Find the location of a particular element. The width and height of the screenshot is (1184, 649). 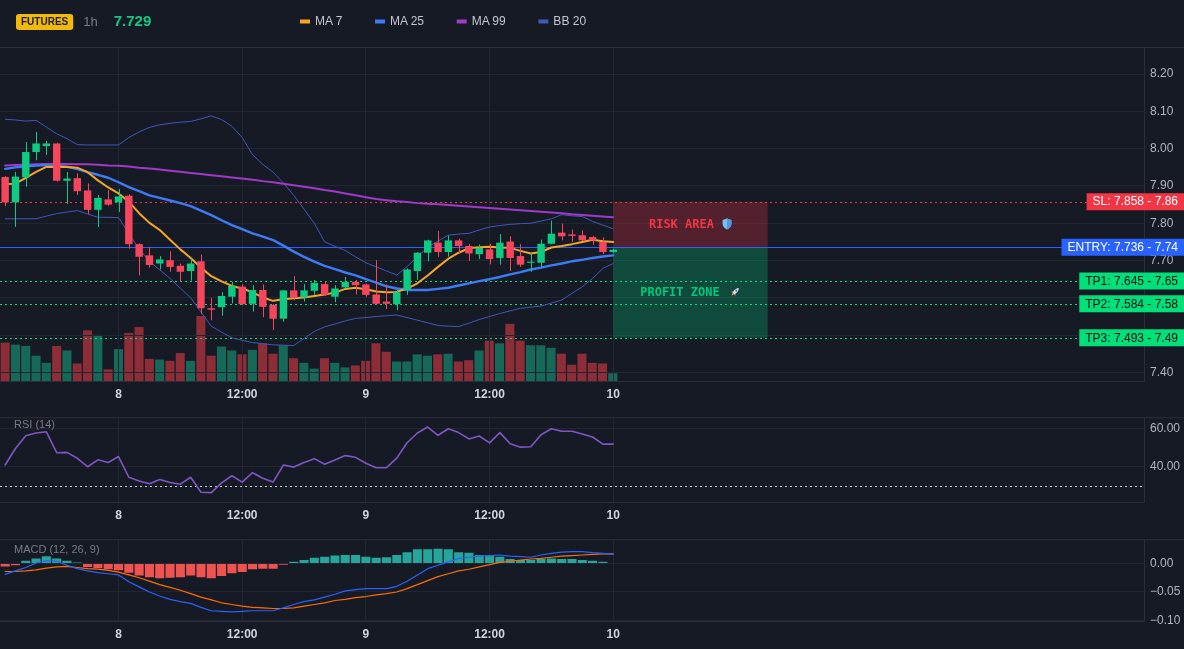

chart-title: MACD (12, 26, 9) is located at coordinates (57, 549).